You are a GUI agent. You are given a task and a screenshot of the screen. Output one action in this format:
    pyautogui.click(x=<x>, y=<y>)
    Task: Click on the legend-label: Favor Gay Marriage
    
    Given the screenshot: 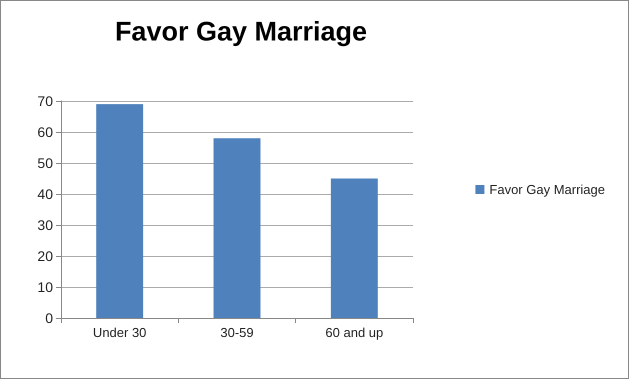 What is the action you would take?
    pyautogui.click(x=547, y=189)
    